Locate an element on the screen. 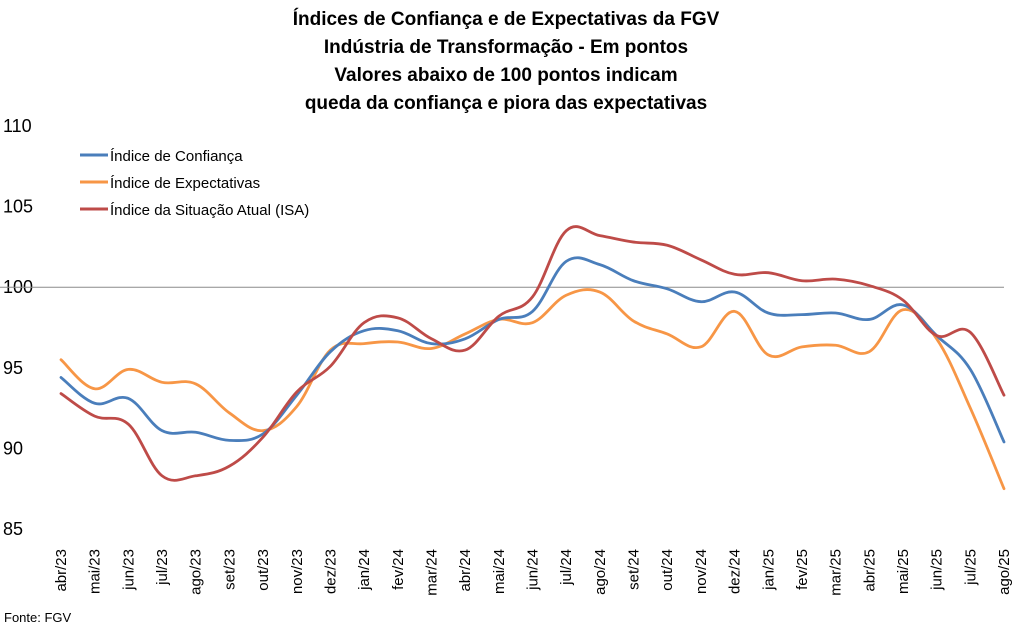 This screenshot has height=632, width=1012. x-tick-label: jun/25 is located at coordinates (937, 570).